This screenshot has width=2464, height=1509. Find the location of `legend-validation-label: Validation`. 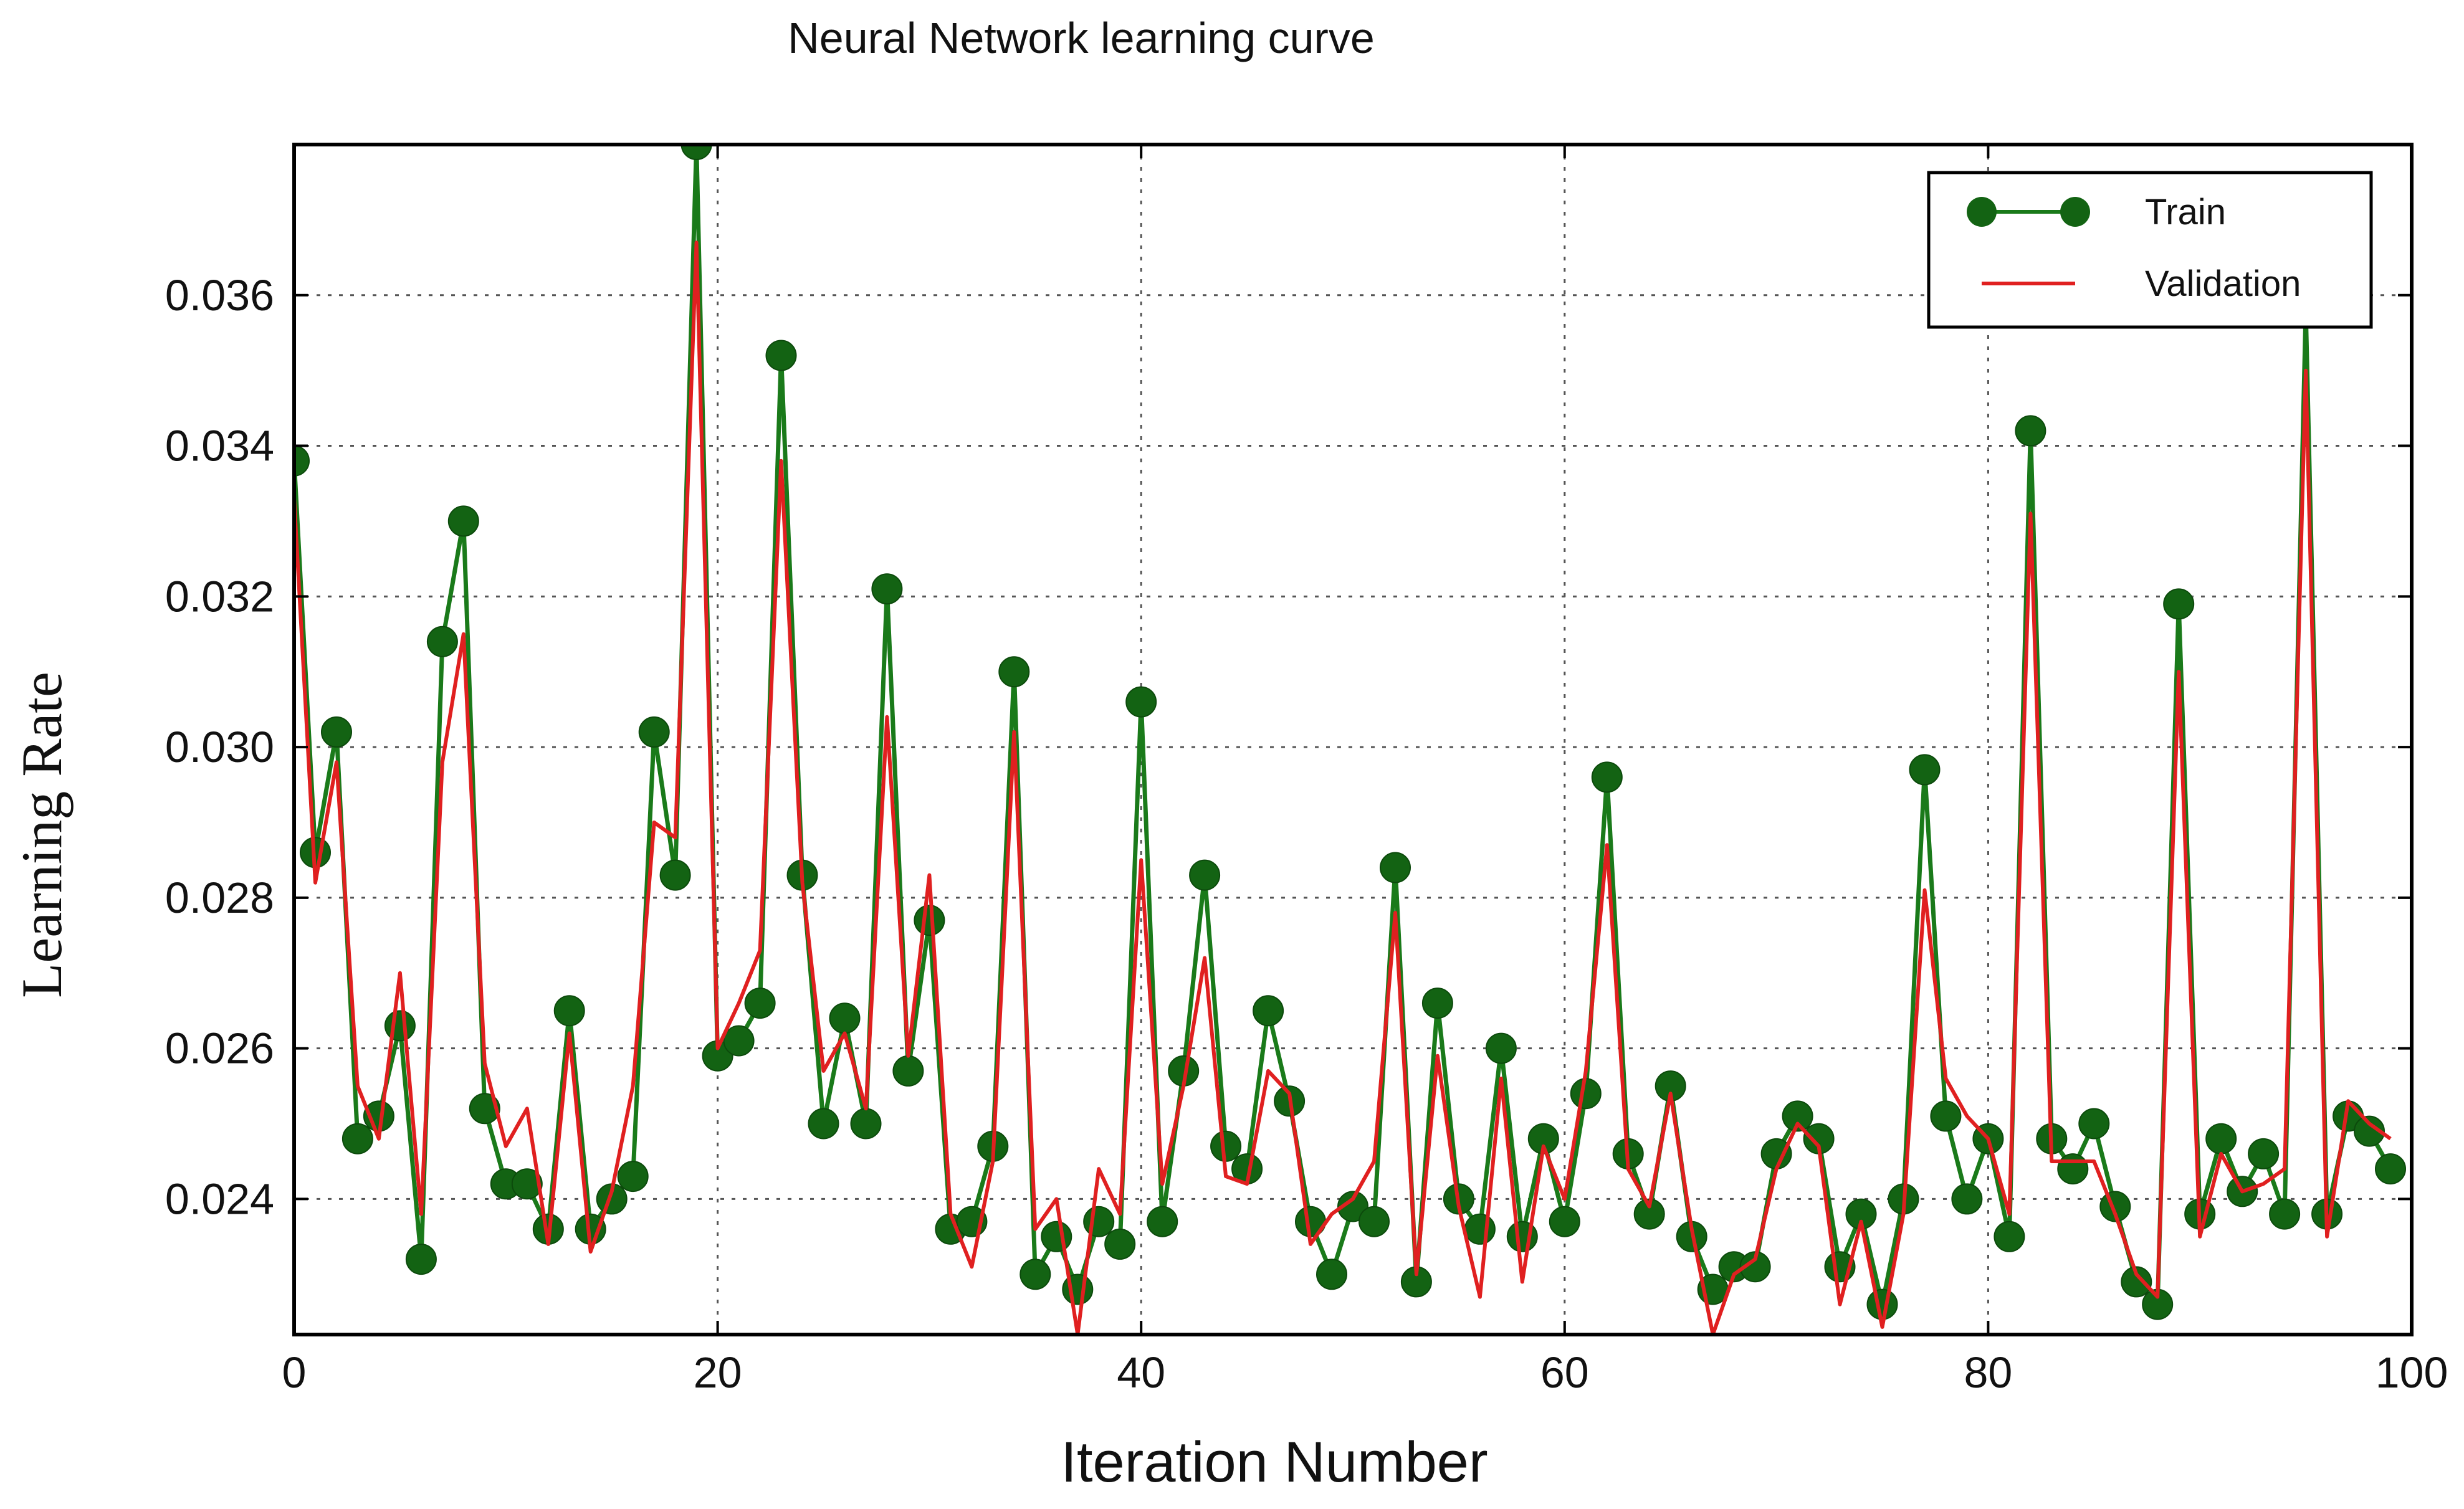

legend-validation-label: Validation is located at coordinates (2223, 284).